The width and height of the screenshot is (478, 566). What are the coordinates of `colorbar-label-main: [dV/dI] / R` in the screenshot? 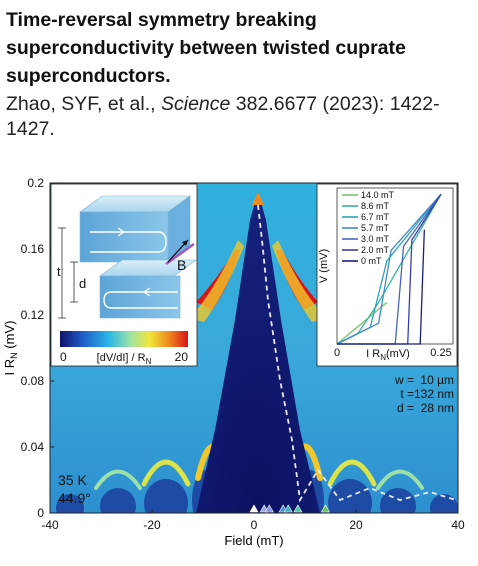 It's located at (121, 358).